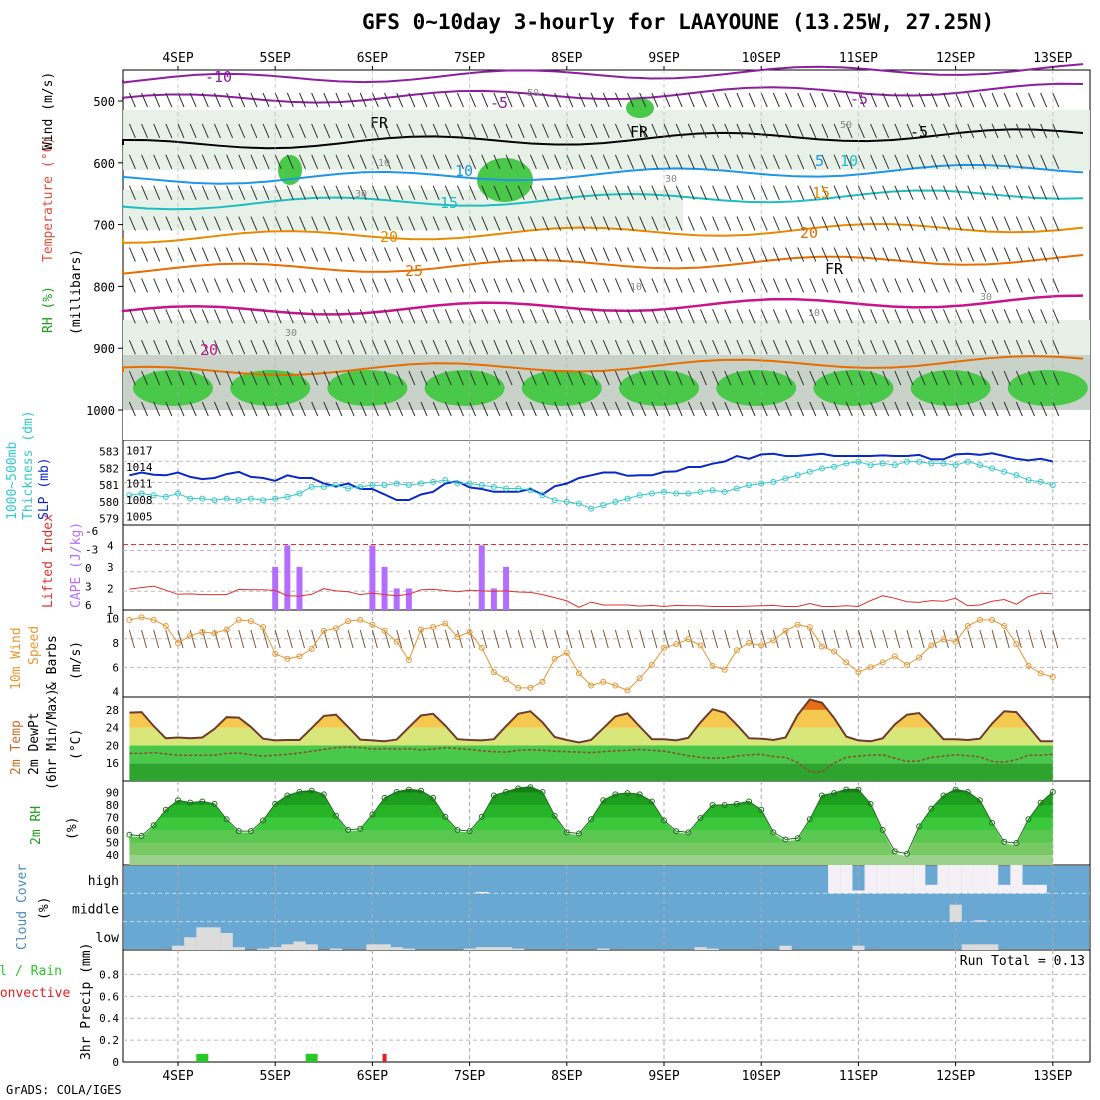 The image size is (1100, 1100). Describe the element at coordinates (846, 125) in the screenshot. I see `rh-contour-label: 50` at that location.